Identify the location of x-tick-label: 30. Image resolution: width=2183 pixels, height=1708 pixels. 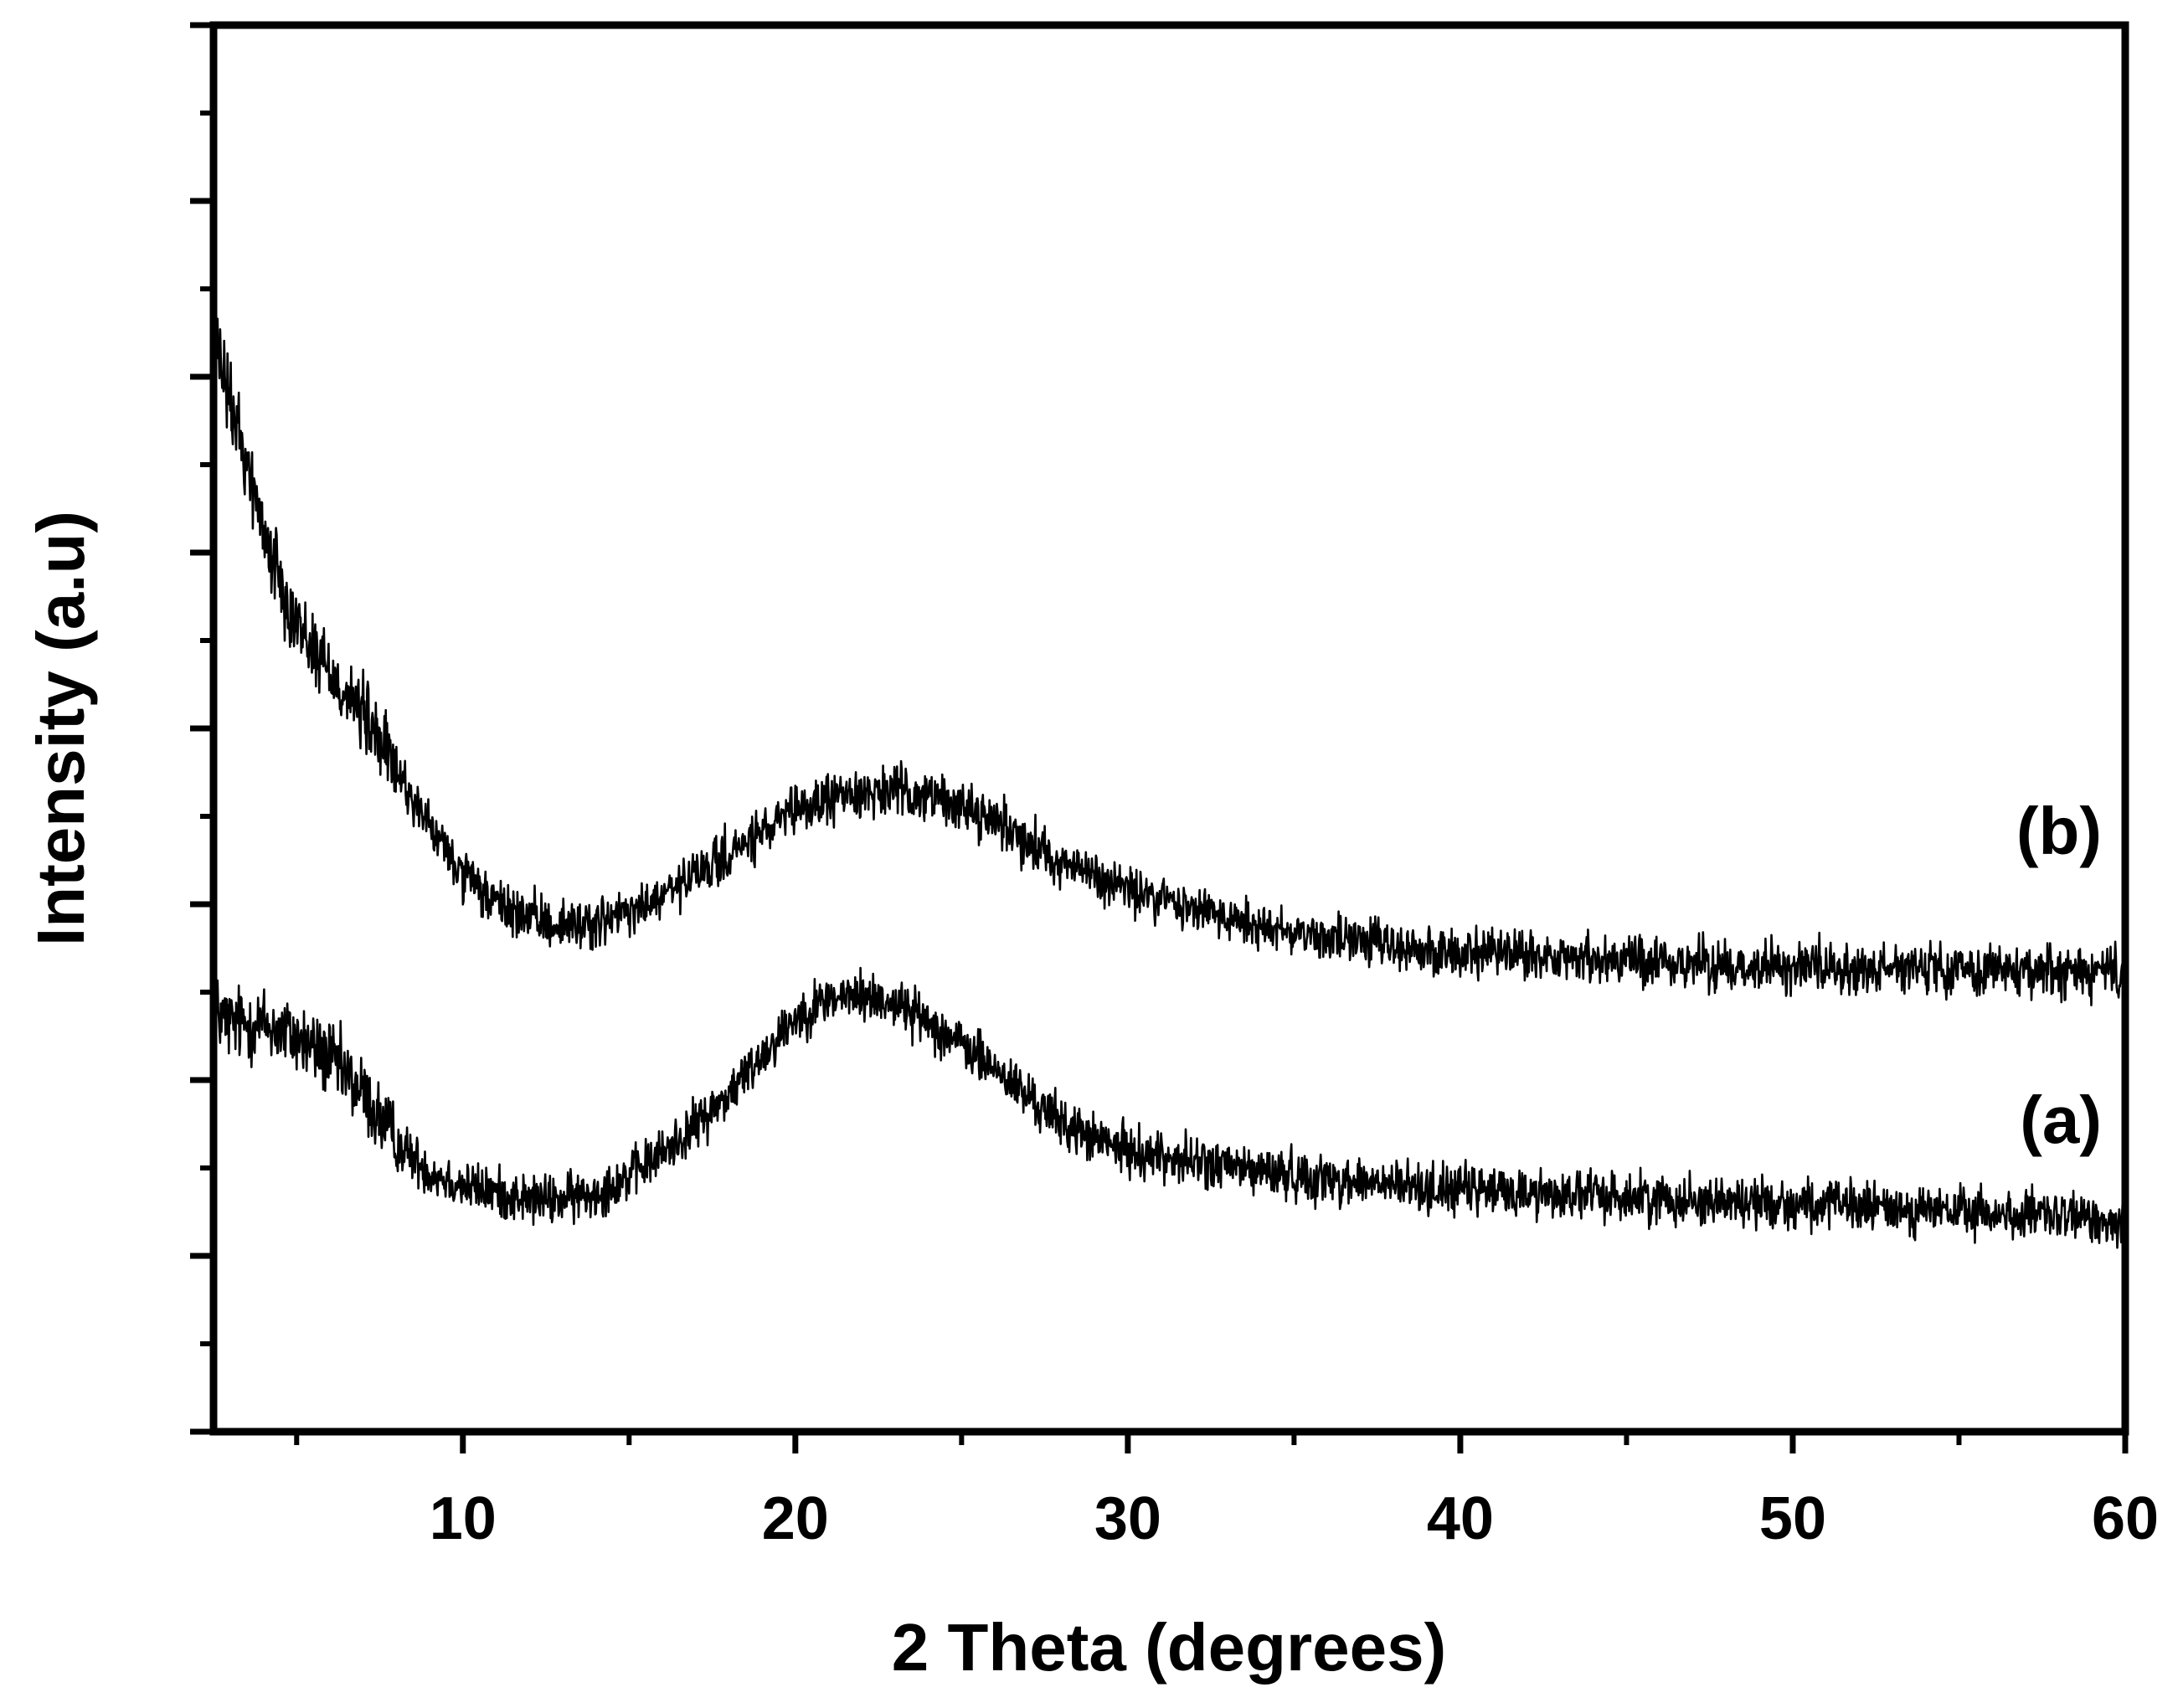
(1127, 1518).